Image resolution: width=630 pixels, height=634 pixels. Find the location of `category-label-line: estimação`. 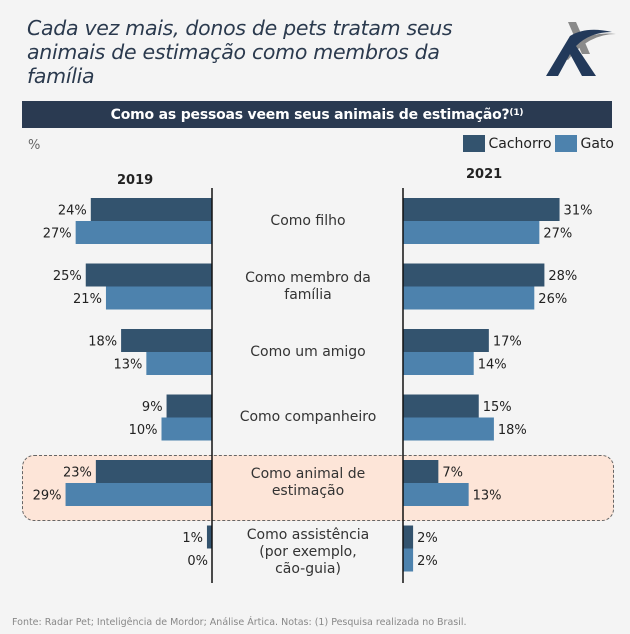

category-label-line: estimação is located at coordinates (308, 491).